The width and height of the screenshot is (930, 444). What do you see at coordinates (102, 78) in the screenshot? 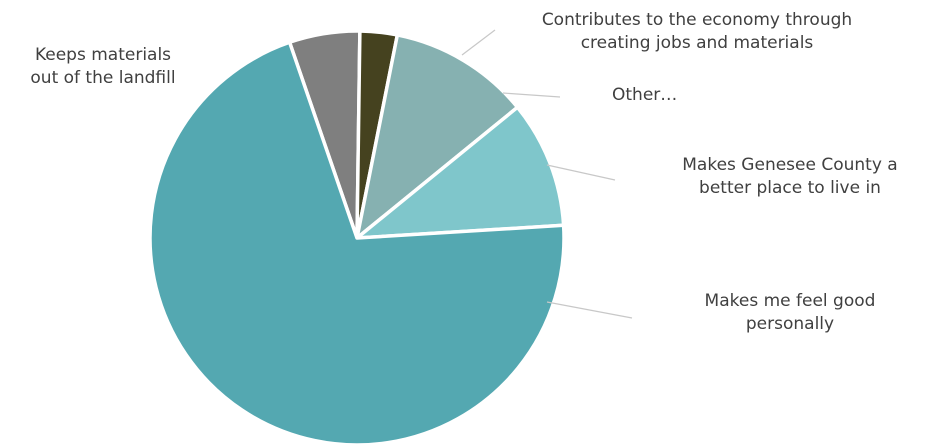
I see `slice-label-line: out of the landfill` at bounding box center [102, 78].